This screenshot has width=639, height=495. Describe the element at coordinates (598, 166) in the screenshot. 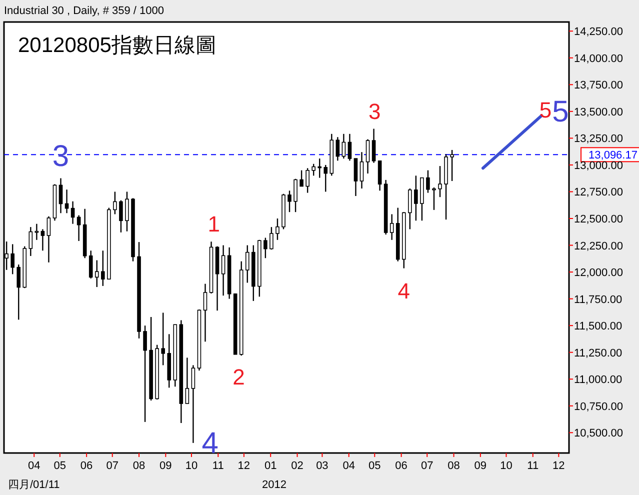

I see `y-tick-label: 13,000.00` at that location.